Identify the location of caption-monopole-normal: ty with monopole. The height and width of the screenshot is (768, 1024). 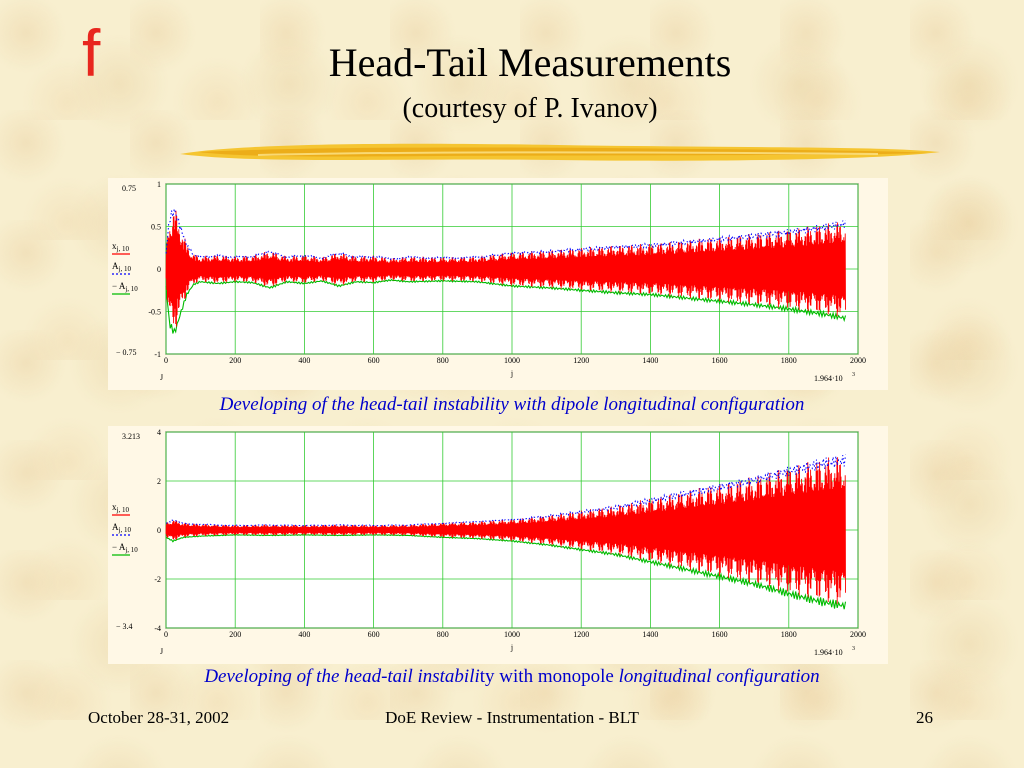
(549, 676).